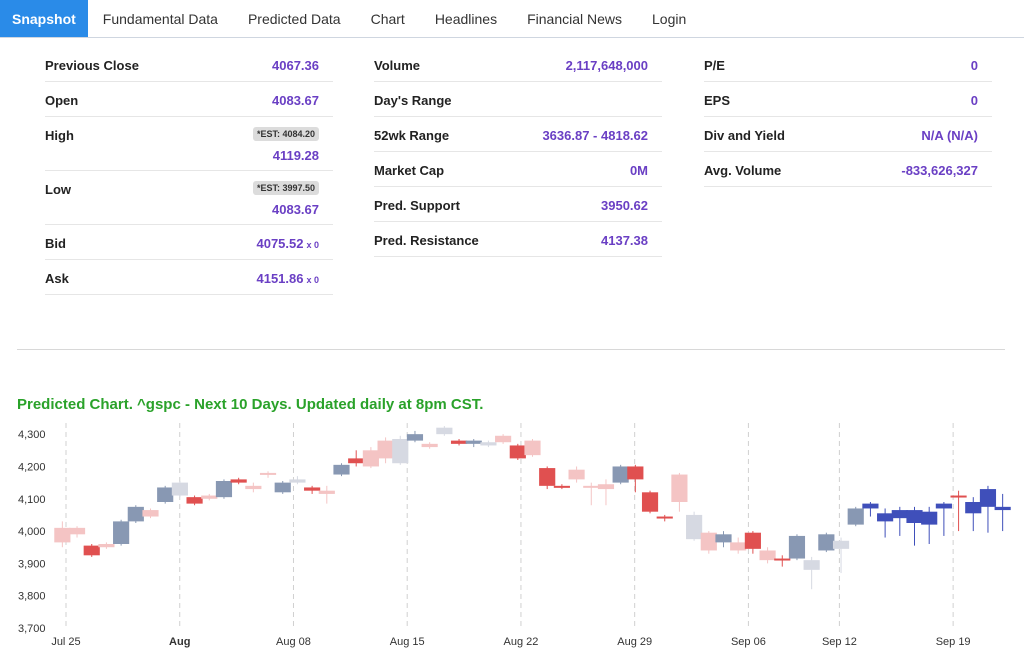 Image resolution: width=1024 pixels, height=652 pixels. What do you see at coordinates (57, 278) in the screenshot?
I see `ask-label: Ask` at bounding box center [57, 278].